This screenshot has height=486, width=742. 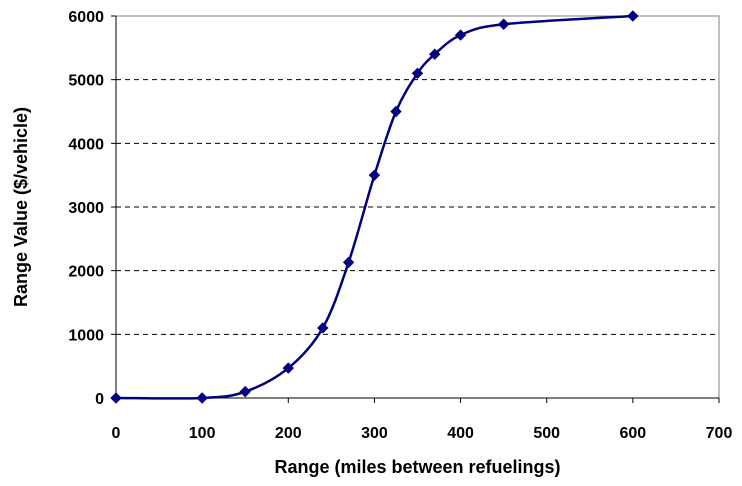 I want to click on y-axis-title: Range Value ($/vehicle), so click(x=21, y=207).